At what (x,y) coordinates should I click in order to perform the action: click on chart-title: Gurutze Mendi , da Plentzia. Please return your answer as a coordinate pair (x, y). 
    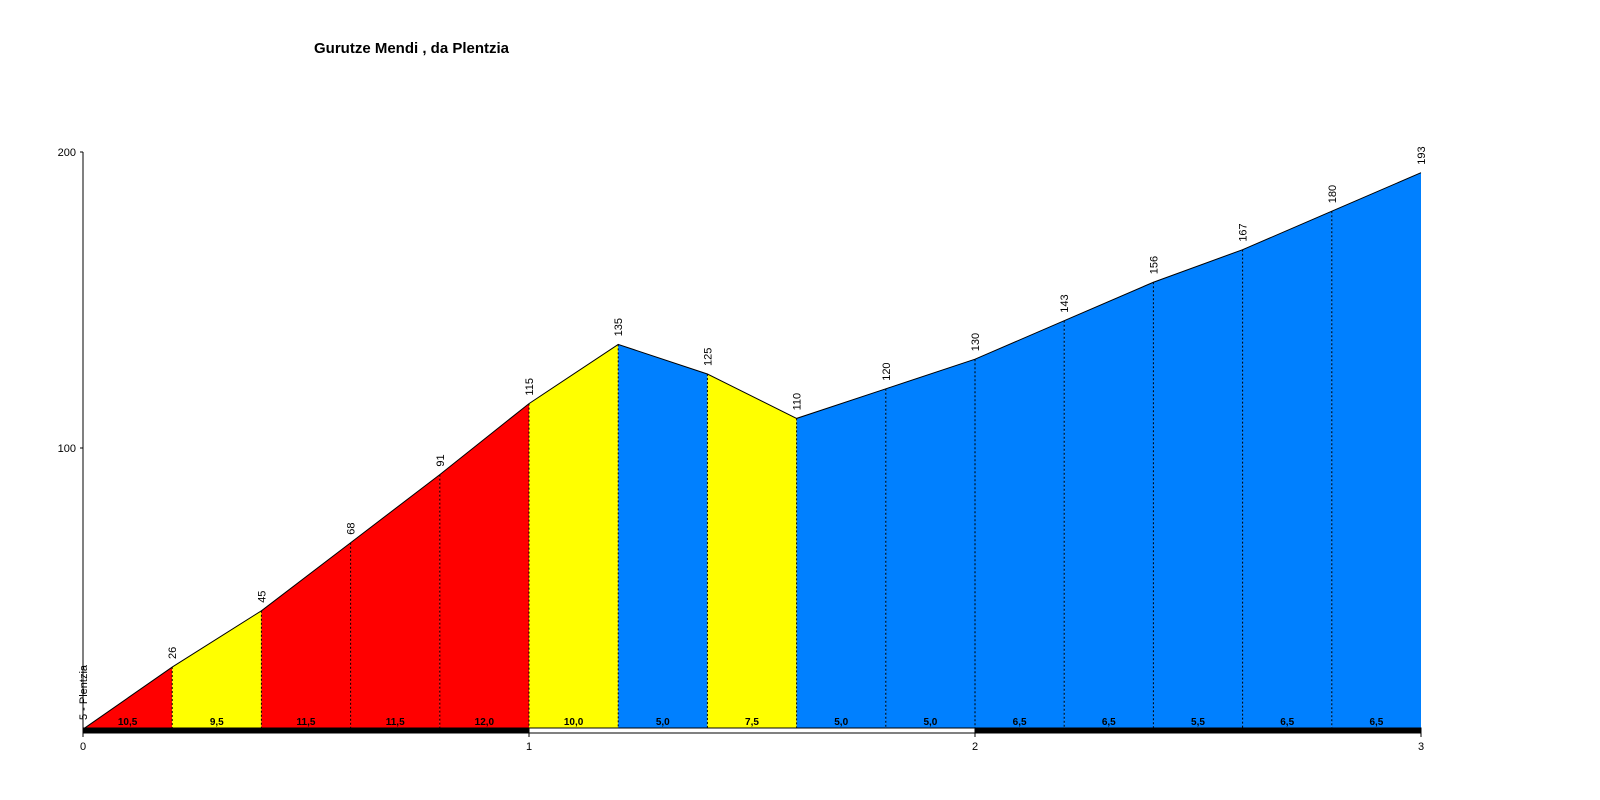
    Looking at the image, I should click on (412, 48).